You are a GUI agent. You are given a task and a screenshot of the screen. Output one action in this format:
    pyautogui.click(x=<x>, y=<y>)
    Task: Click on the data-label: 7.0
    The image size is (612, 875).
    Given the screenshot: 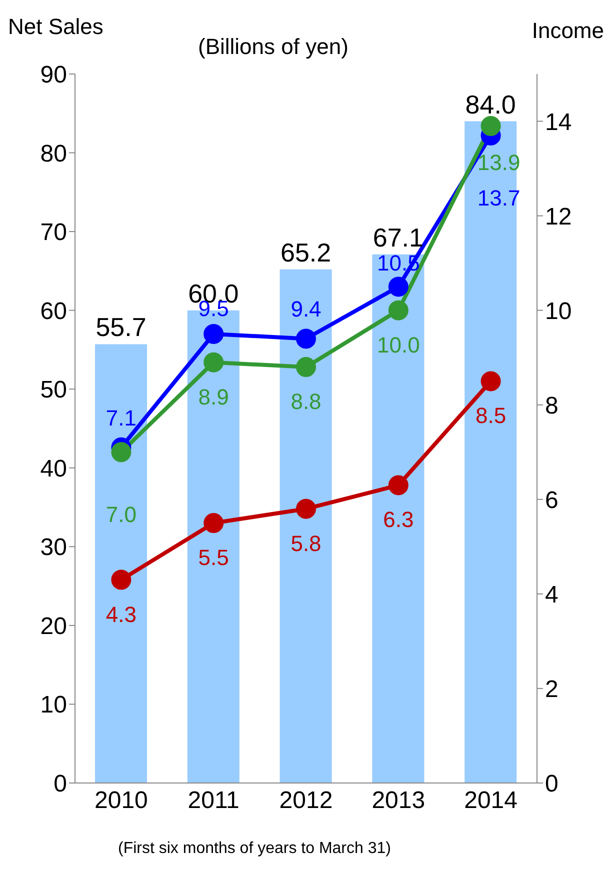 What is the action you would take?
    pyautogui.click(x=121, y=515)
    